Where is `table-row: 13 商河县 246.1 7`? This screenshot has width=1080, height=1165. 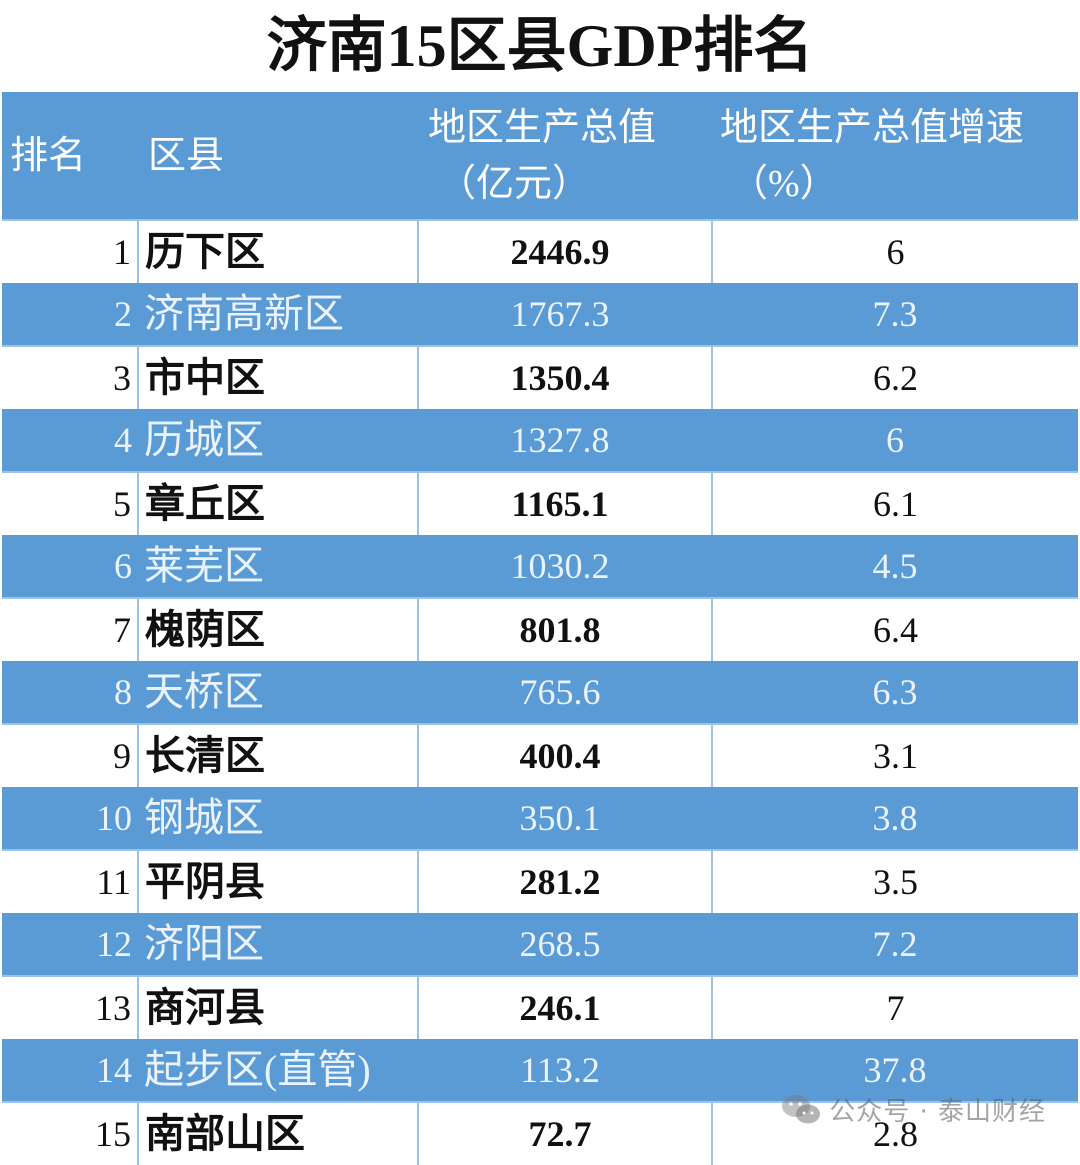 table-row: 13 商河县 246.1 7 is located at coordinates (540, 1007).